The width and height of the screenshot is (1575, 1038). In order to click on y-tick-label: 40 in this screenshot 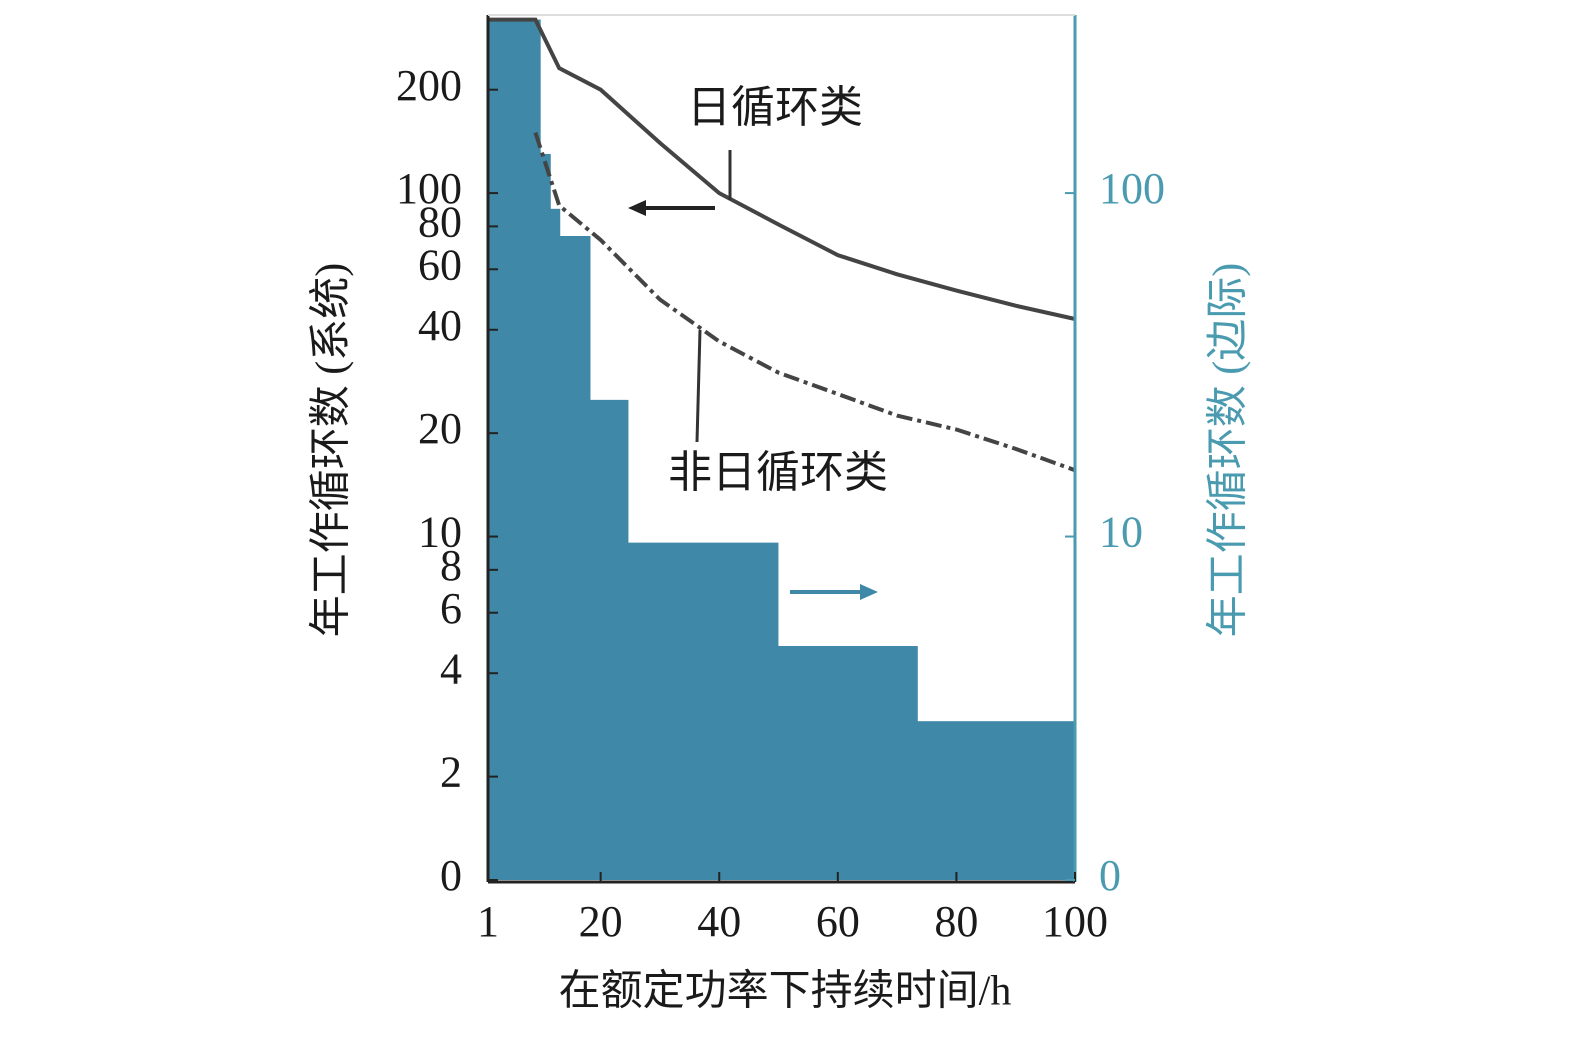, I will do `click(440, 325)`.